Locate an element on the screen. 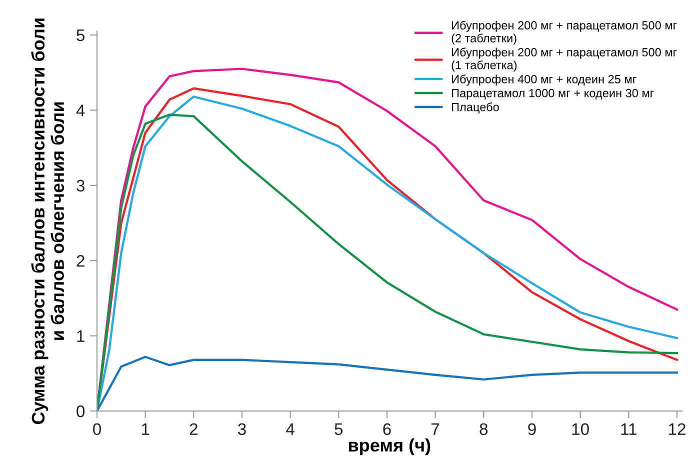 The width and height of the screenshot is (688, 466). line-series is located at coordinates (387, 384).